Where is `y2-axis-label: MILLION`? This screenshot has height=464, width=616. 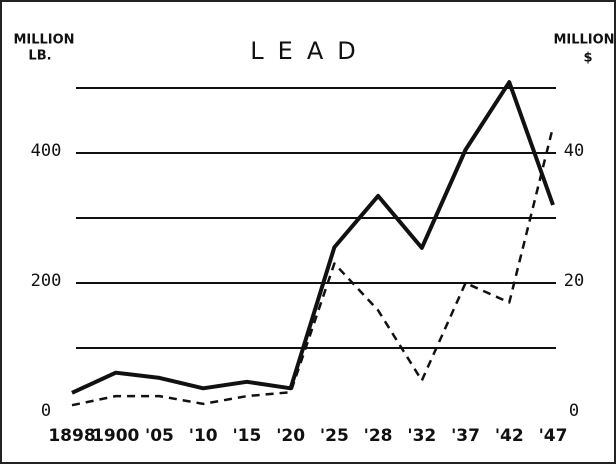
y2-axis-label: MILLION is located at coordinates (583, 40).